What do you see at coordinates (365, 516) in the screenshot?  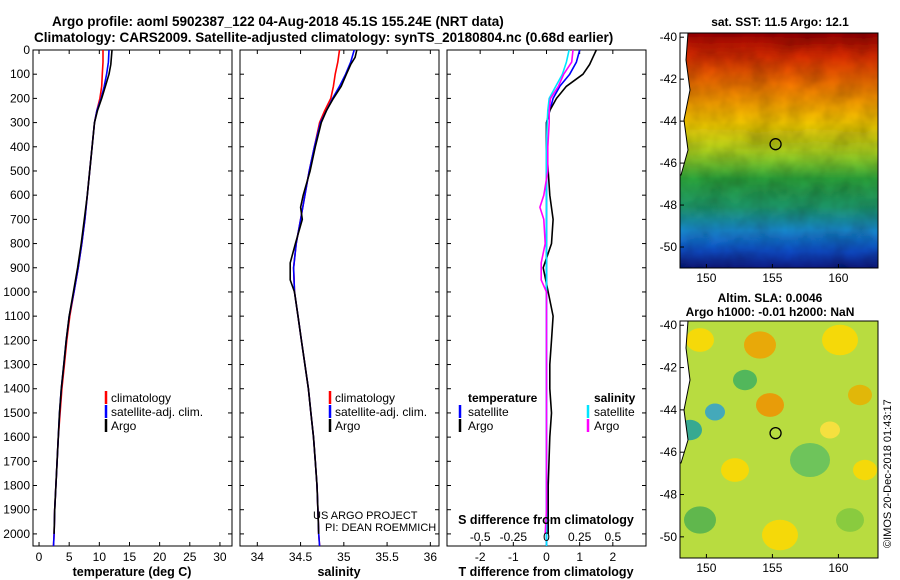 I see `project-credit: US ARGO PROJECT` at bounding box center [365, 516].